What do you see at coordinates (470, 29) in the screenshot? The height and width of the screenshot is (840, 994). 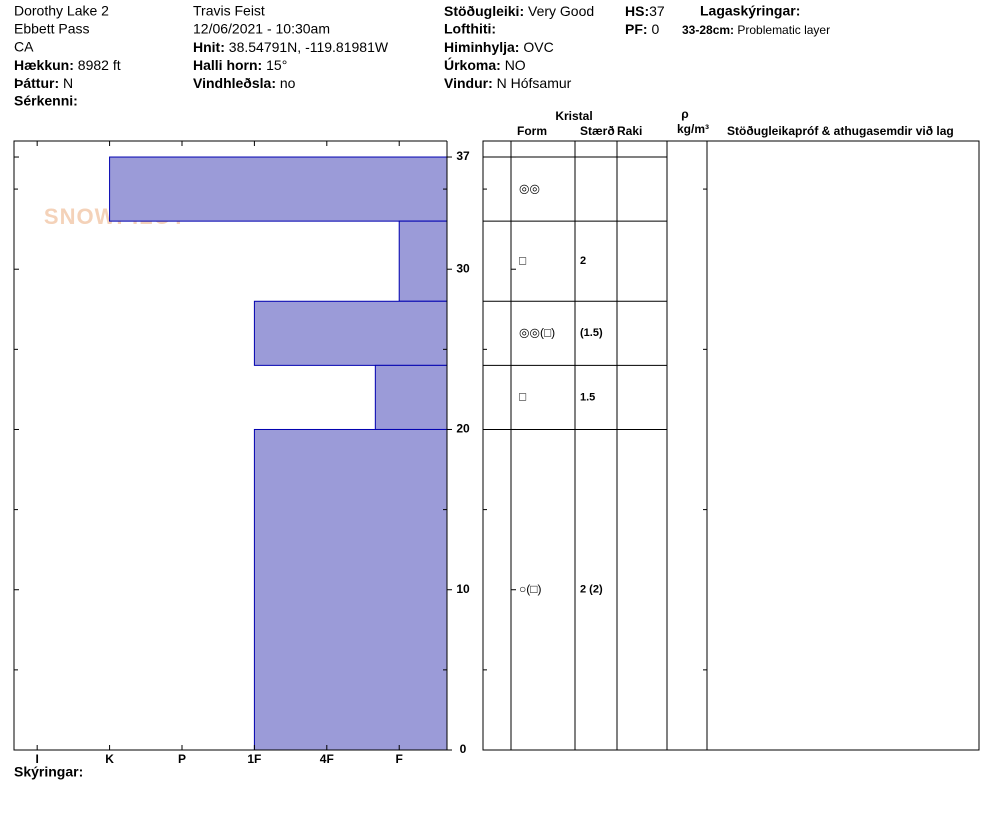 I see `air-temp: Lofthiti:` at bounding box center [470, 29].